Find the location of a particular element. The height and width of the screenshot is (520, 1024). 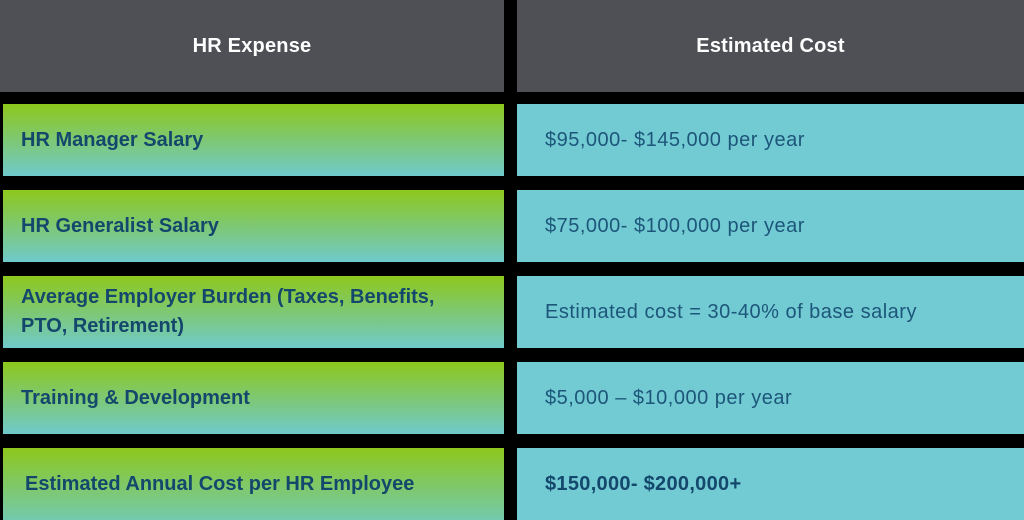

cost-cell: $95,000- $145,000 per year is located at coordinates (770, 140).